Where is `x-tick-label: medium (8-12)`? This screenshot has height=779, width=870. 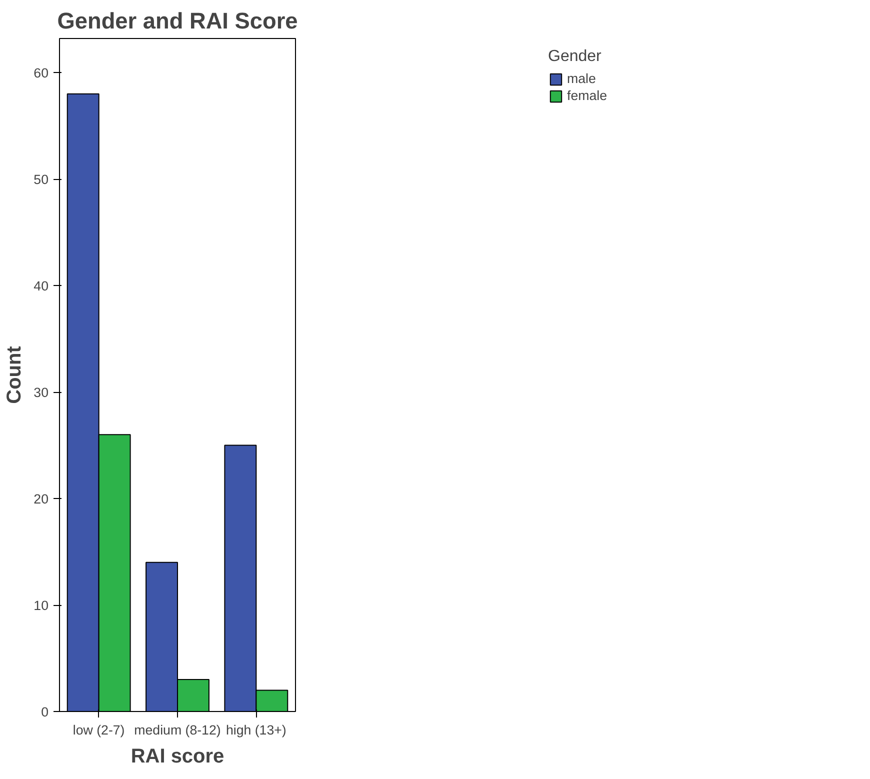
x-tick-label: medium (8-12) is located at coordinates (177, 730).